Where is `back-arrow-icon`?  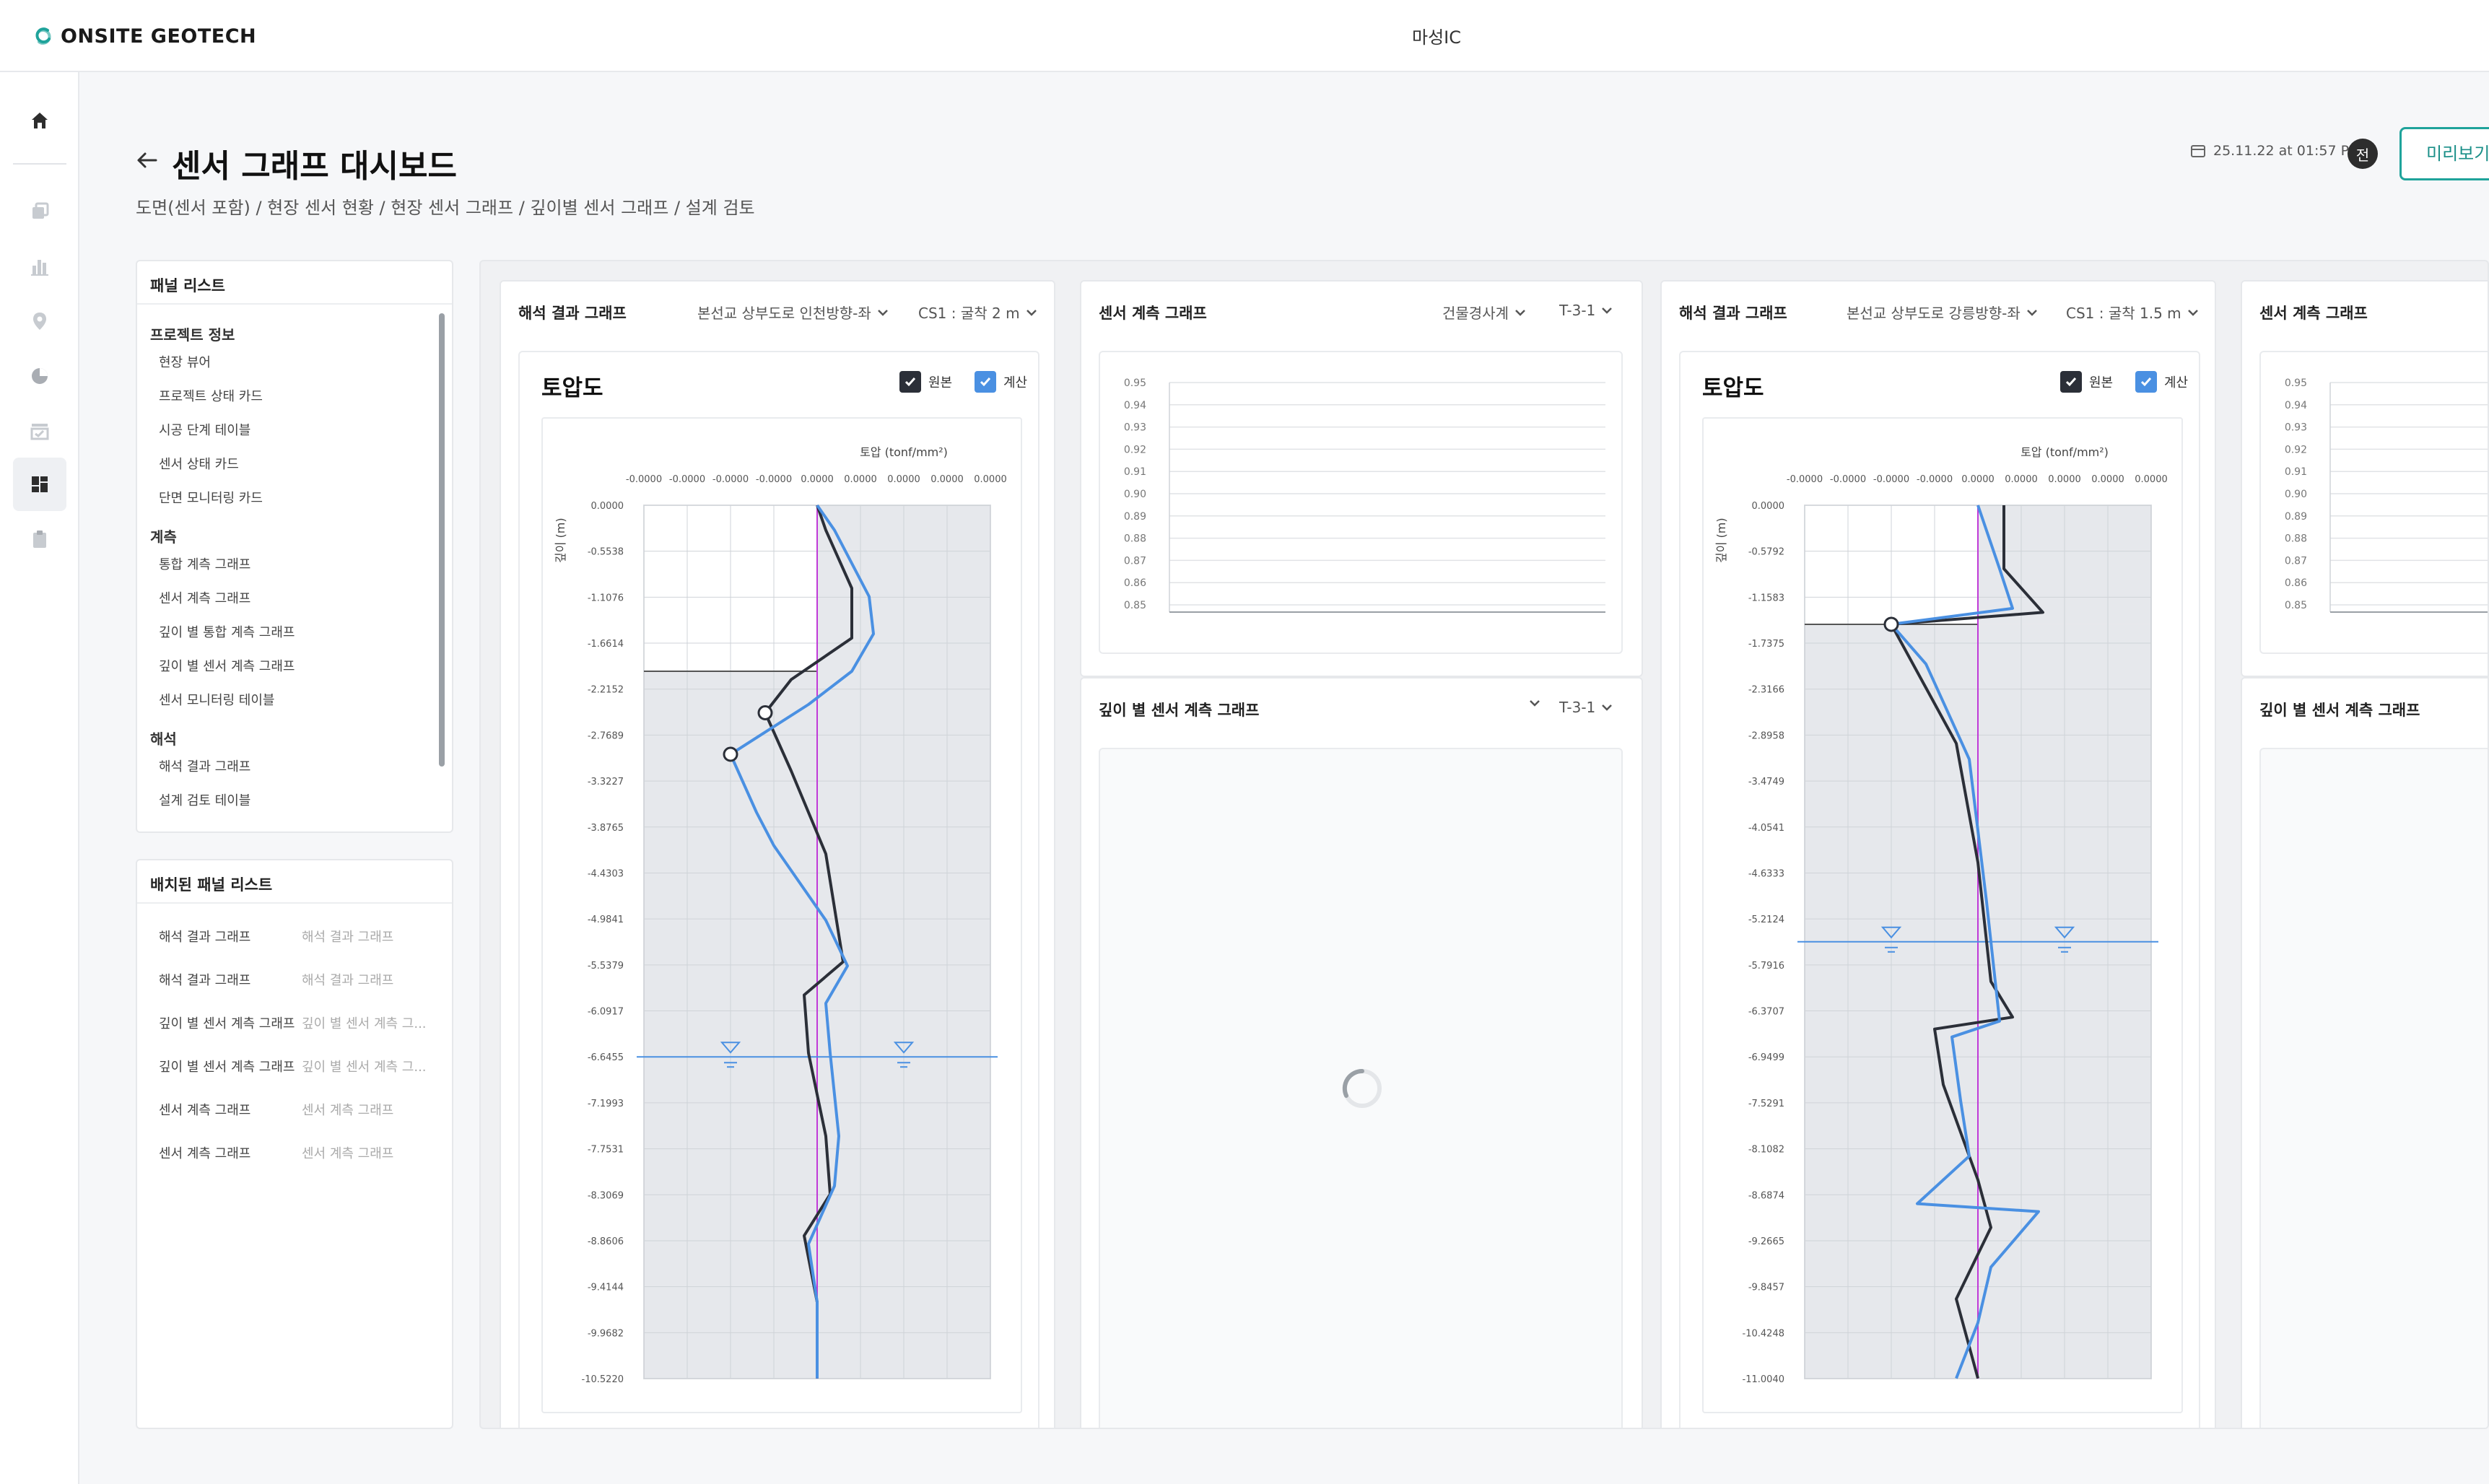 back-arrow-icon is located at coordinates (147, 160).